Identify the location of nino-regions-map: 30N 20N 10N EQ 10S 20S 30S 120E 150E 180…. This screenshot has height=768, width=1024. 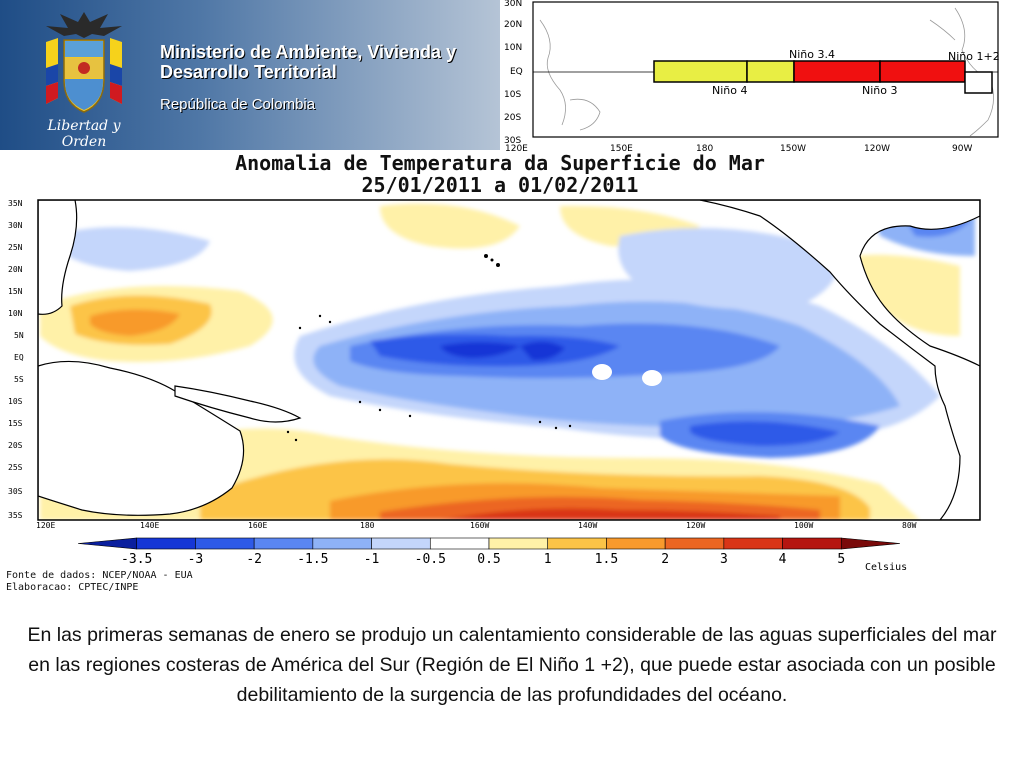
(752, 77).